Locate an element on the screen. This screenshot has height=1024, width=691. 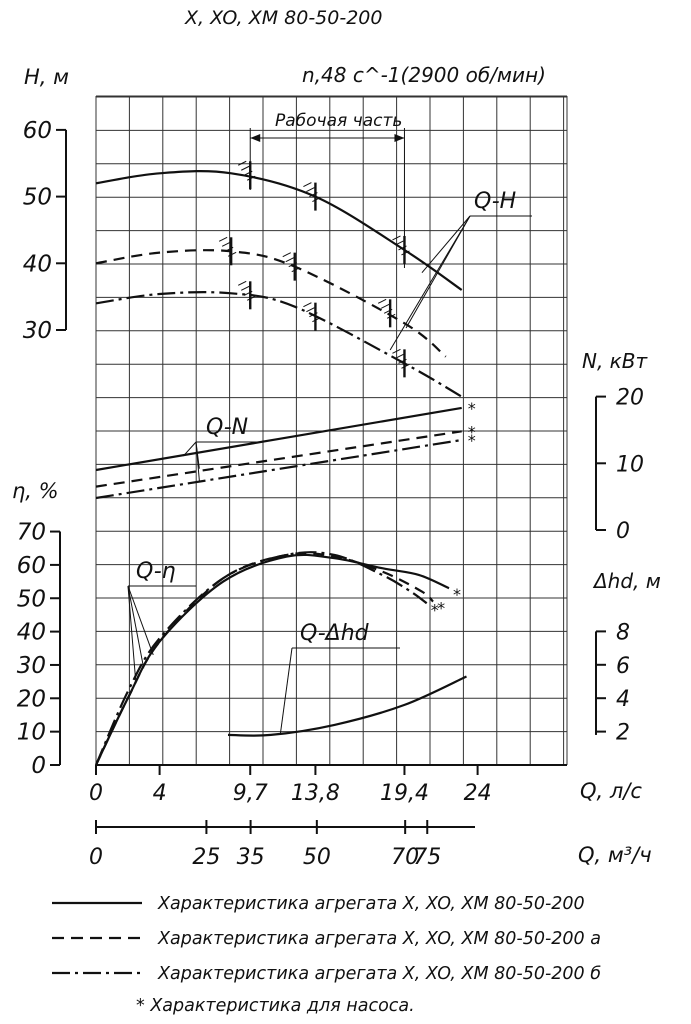
eta-axis-tick-label: 70 is located at coordinates (31, 533).